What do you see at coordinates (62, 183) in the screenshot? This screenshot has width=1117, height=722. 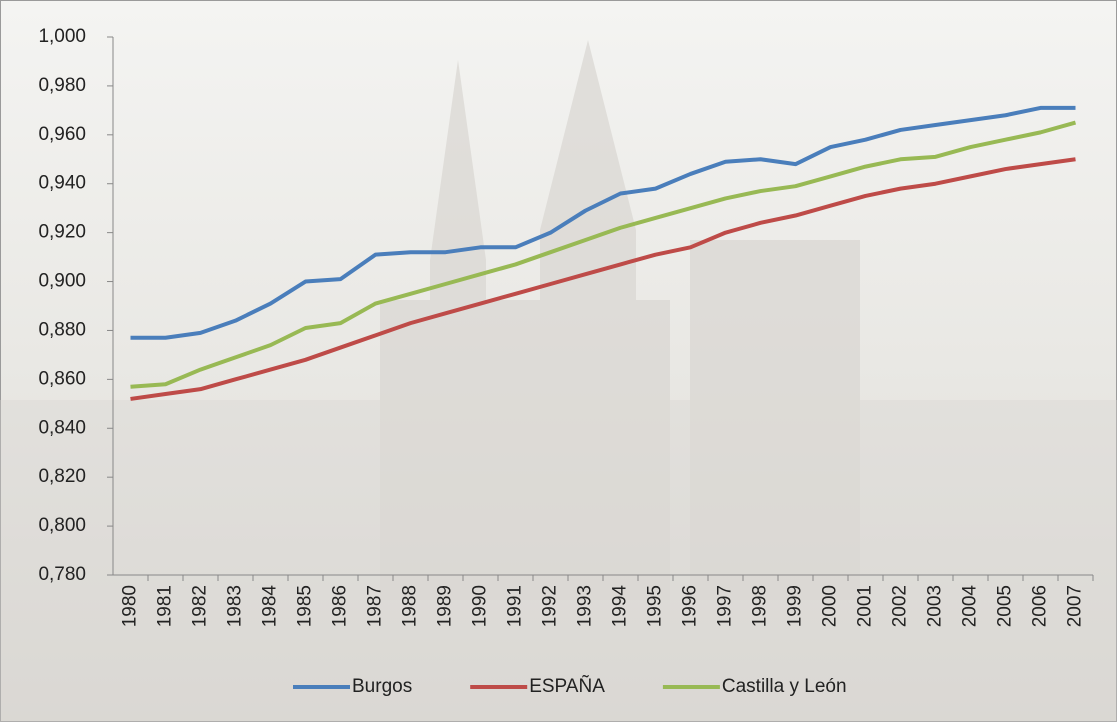 I see `y-tick-label: 0,940` at bounding box center [62, 183].